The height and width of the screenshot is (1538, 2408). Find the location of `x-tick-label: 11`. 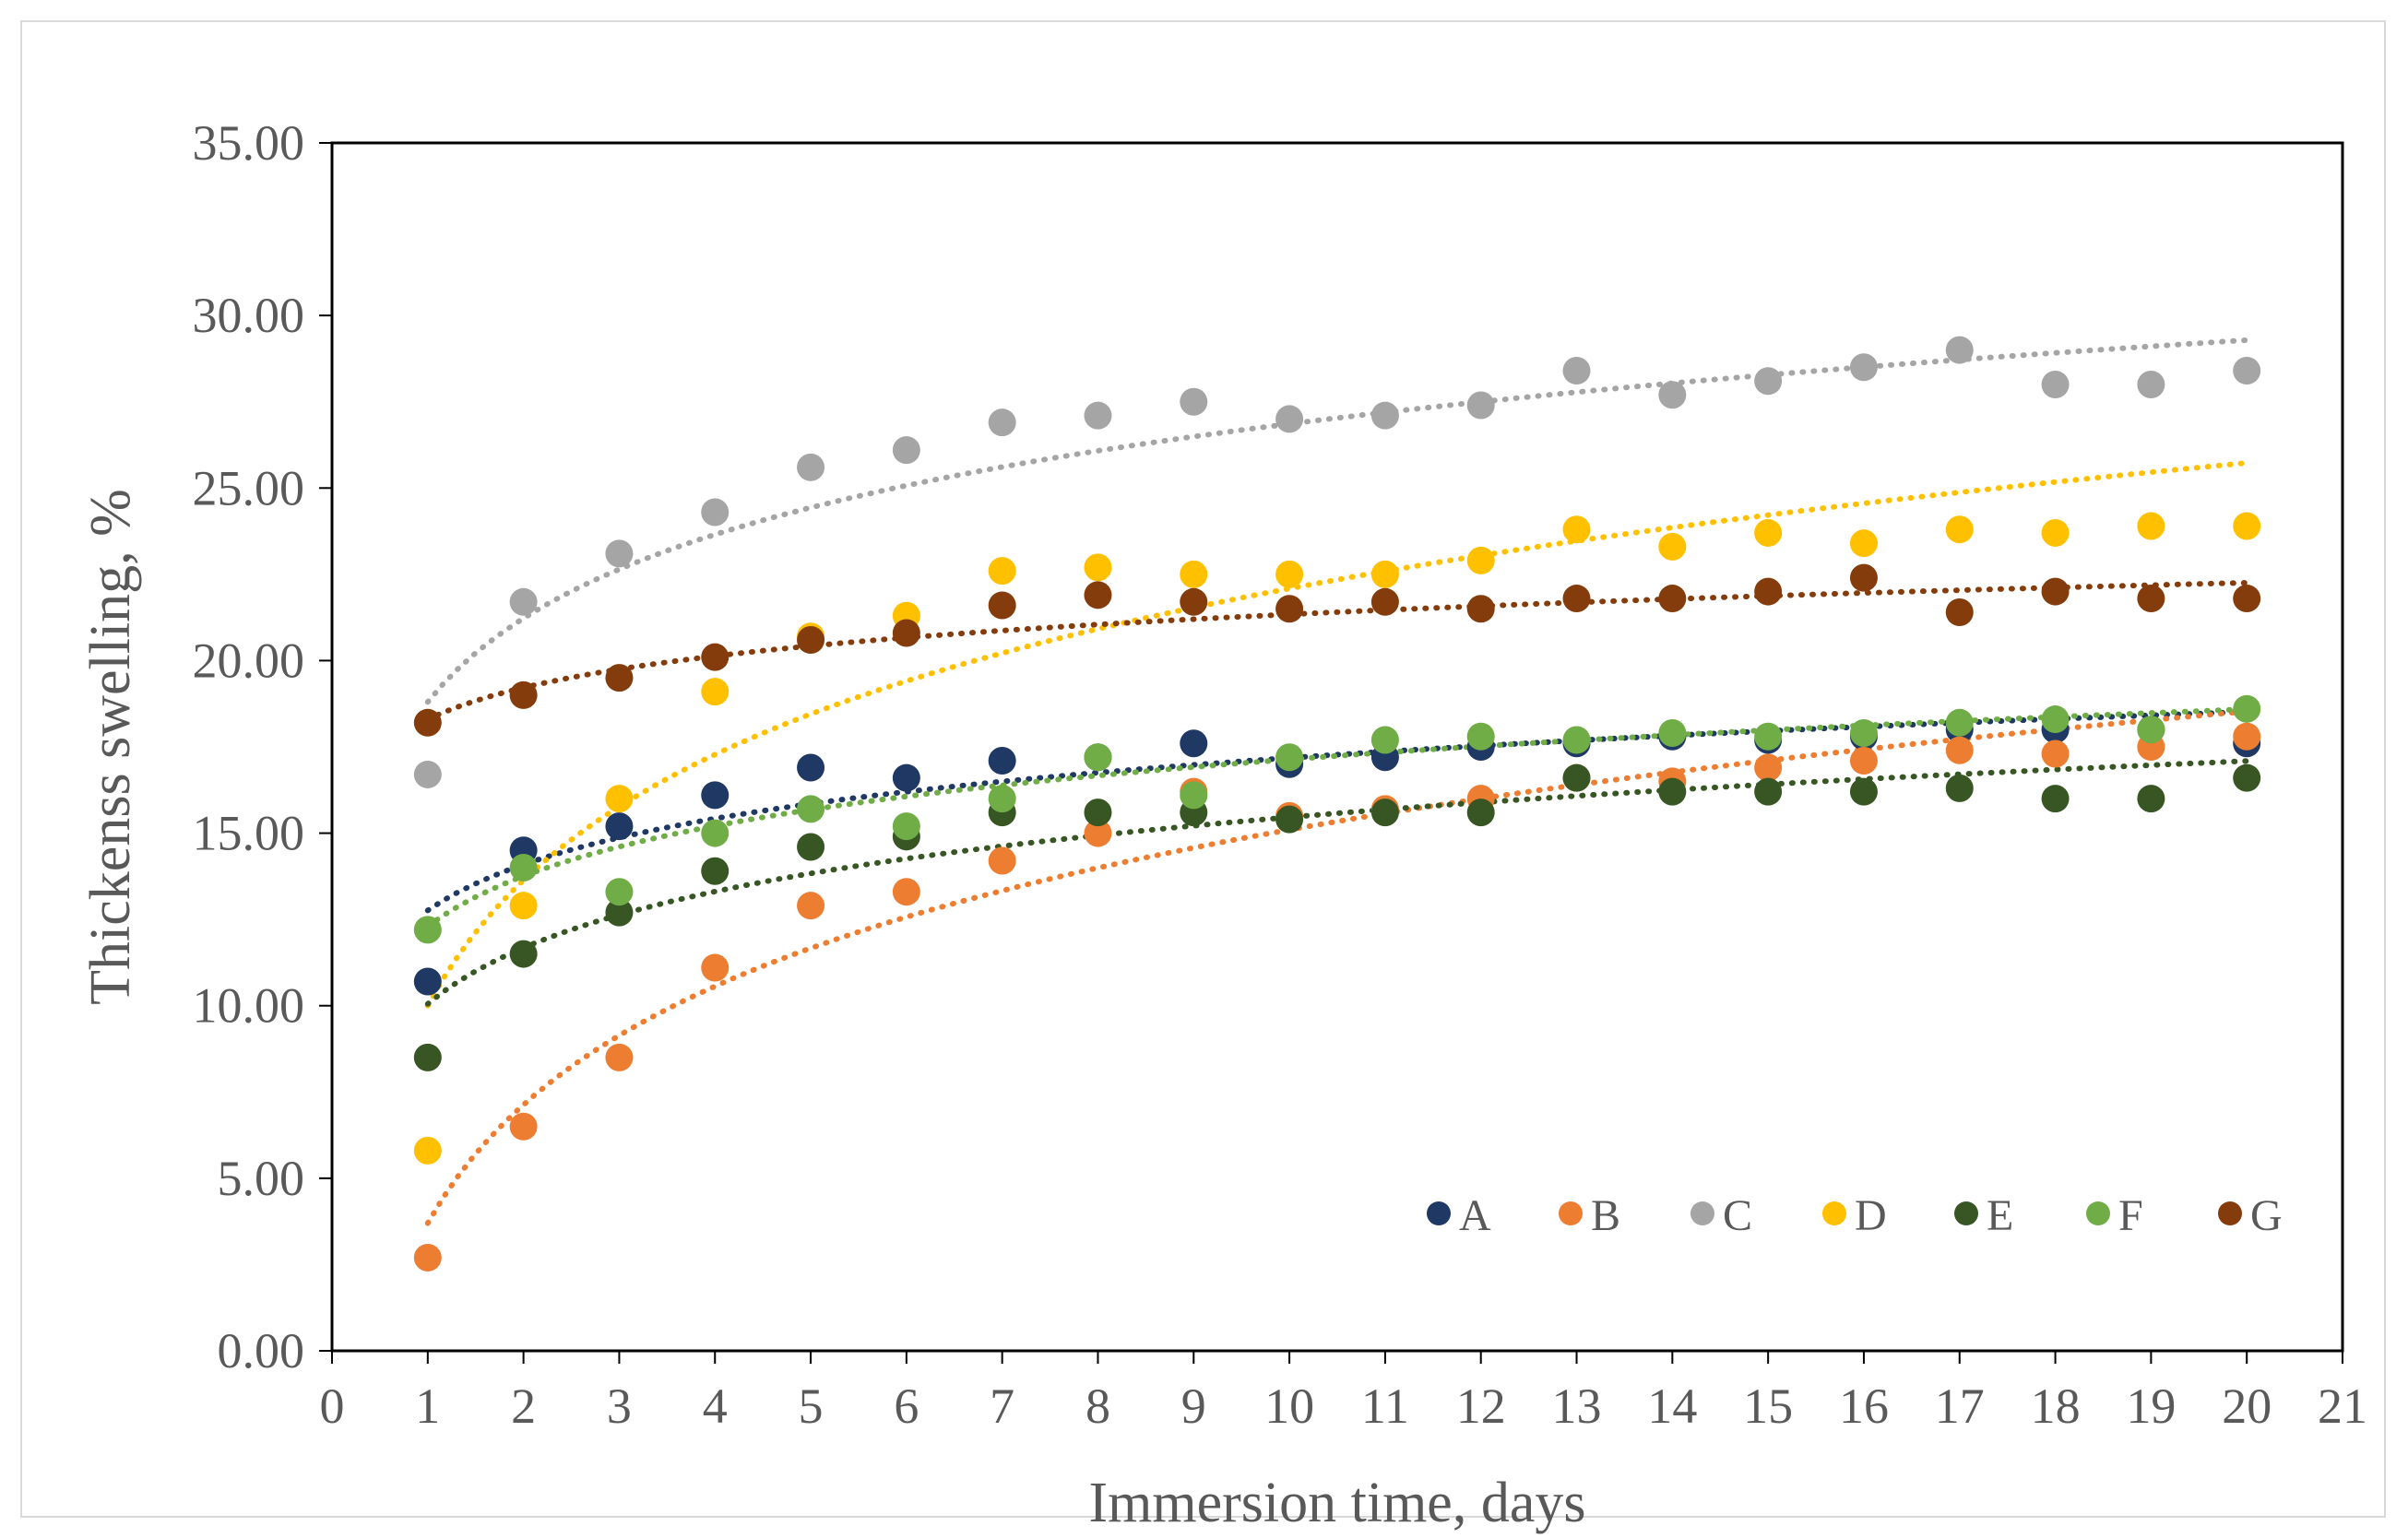

x-tick-label: 11 is located at coordinates (1385, 1406).